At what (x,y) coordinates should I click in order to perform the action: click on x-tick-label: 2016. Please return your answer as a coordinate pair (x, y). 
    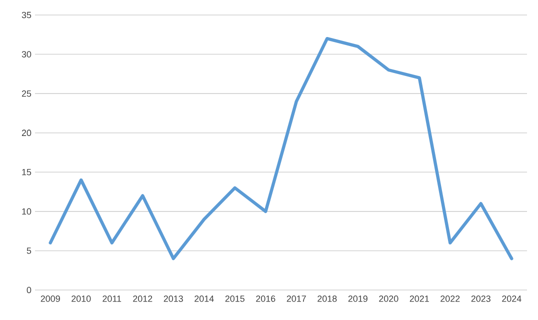
    Looking at the image, I should click on (266, 299).